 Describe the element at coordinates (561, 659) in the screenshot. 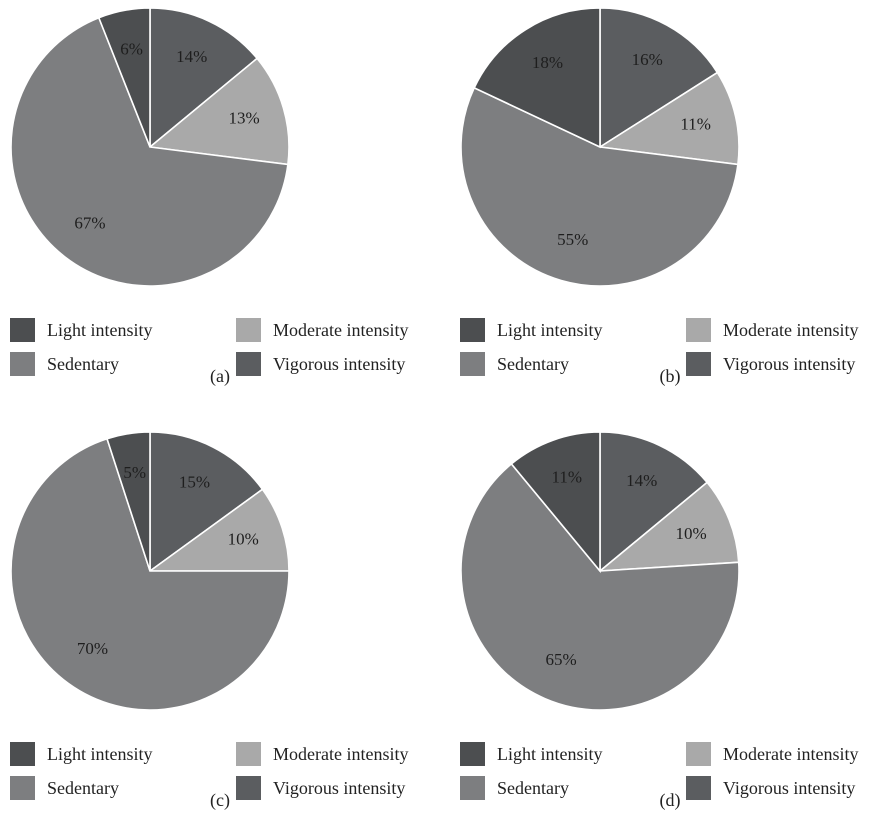

I see `pie-slice-label: 65%` at that location.